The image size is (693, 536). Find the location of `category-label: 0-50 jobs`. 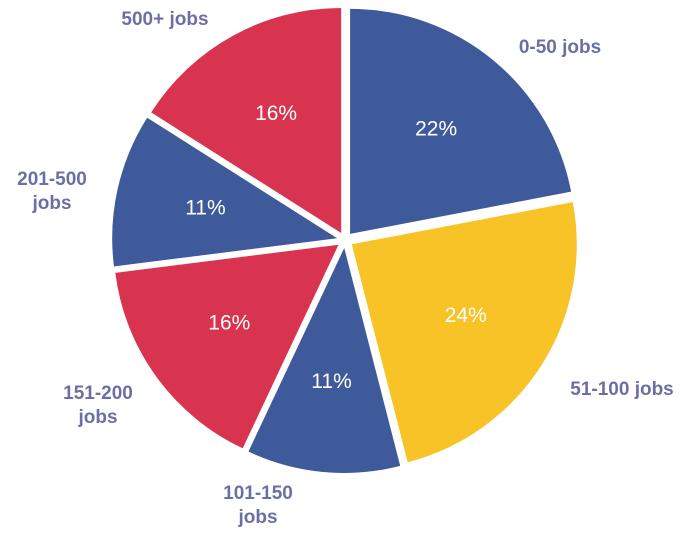

category-label: 0-50 jobs is located at coordinates (560, 47).